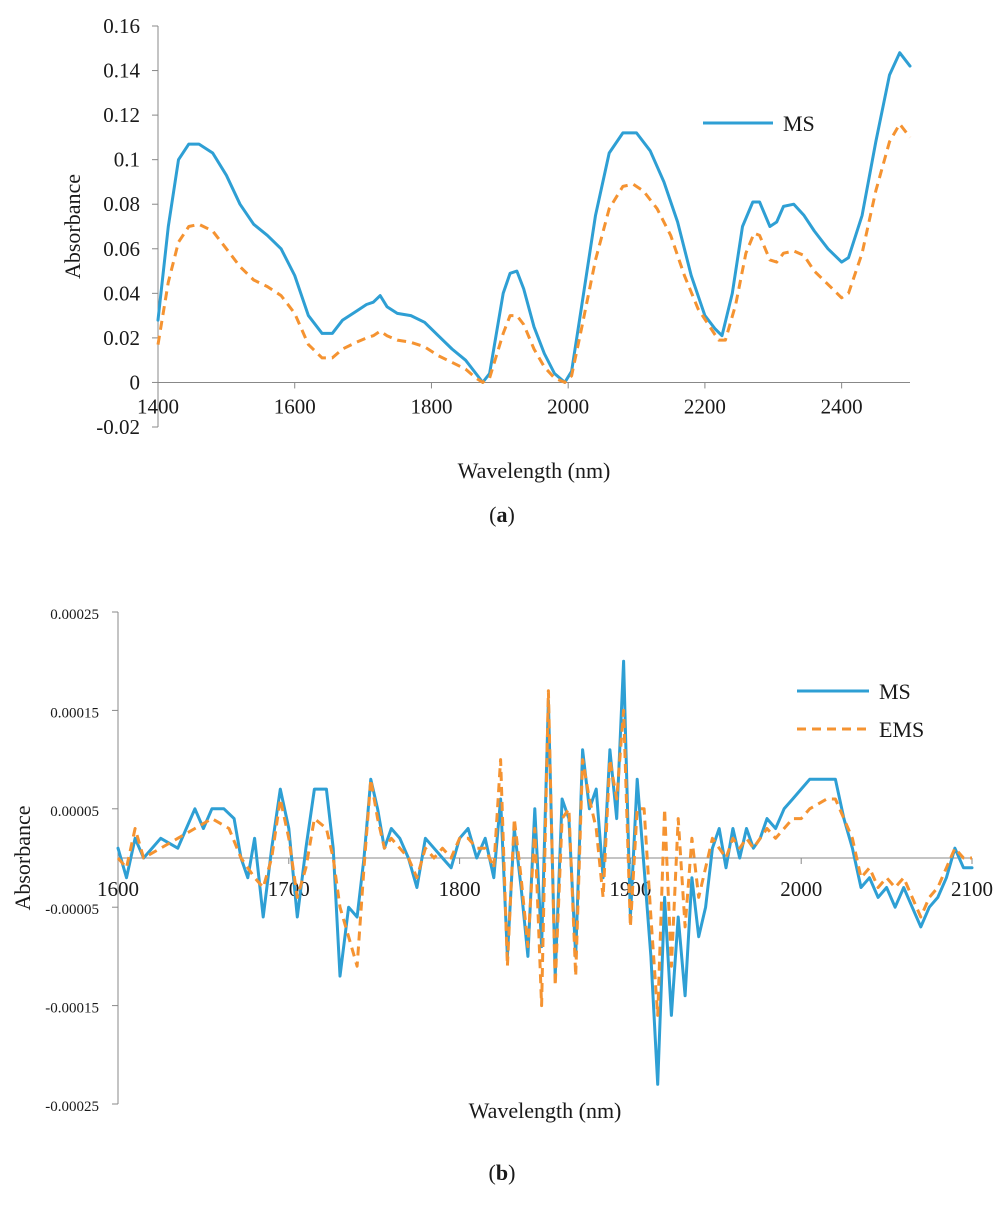 This screenshot has height=1205, width=1005. Describe the element at coordinates (121, 115) in the screenshot. I see `y-tick-label: 0.12` at that location.